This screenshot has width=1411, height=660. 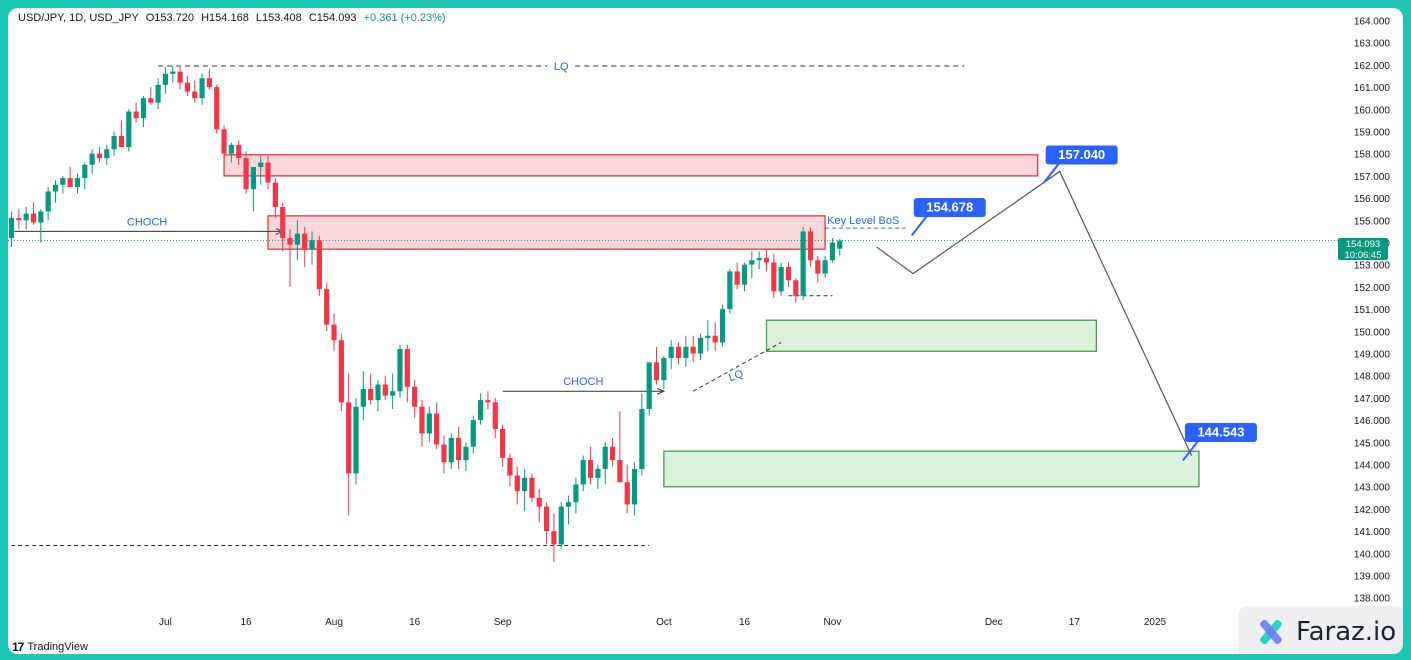 I want to click on y-tick-label: 155.000, so click(x=1372, y=221).